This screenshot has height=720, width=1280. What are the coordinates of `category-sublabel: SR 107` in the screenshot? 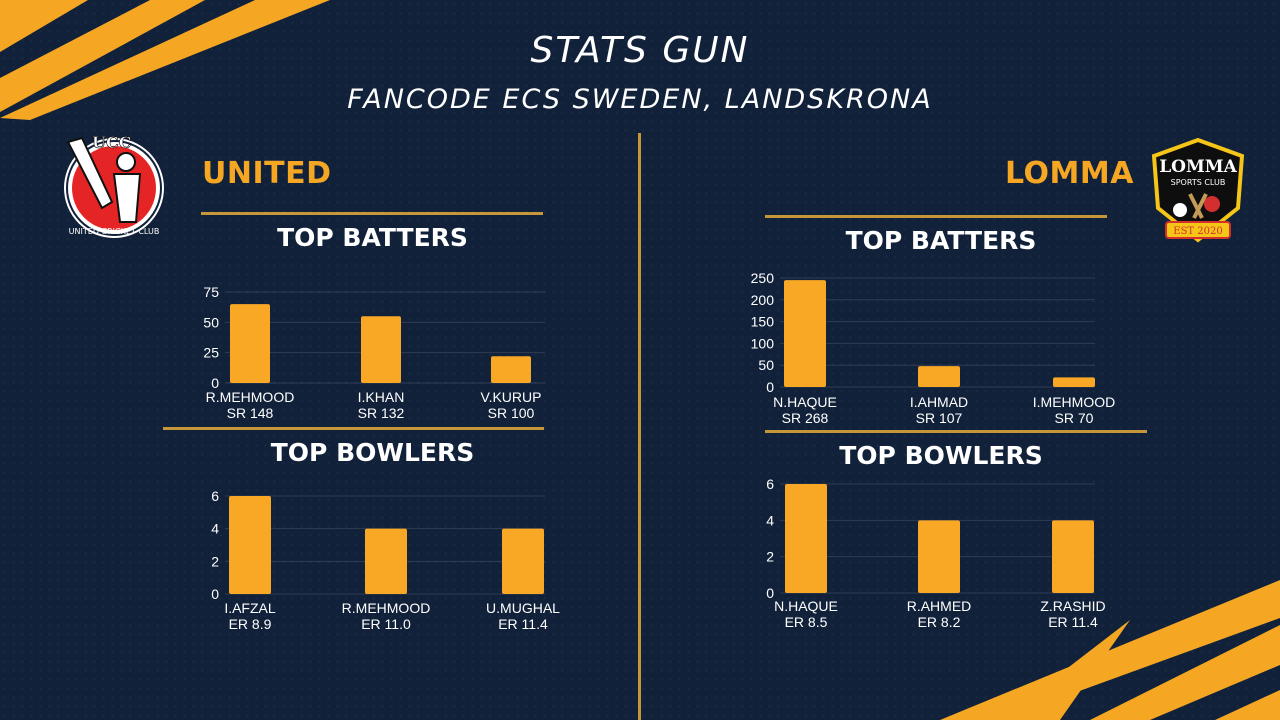 It's located at (939, 418).